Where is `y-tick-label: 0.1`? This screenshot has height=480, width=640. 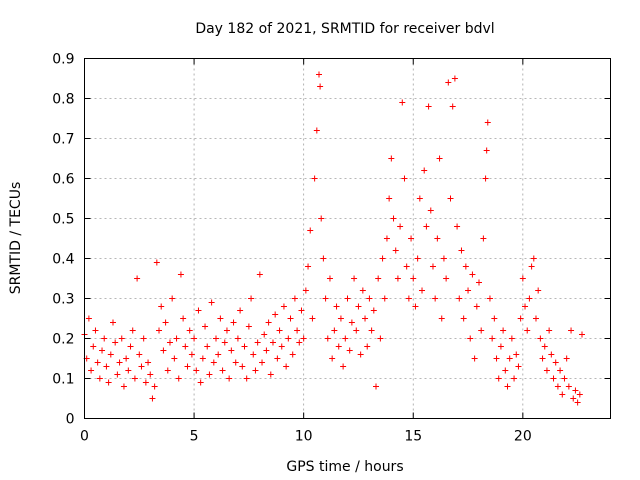 y-tick-label: 0.1 is located at coordinates (63, 380).